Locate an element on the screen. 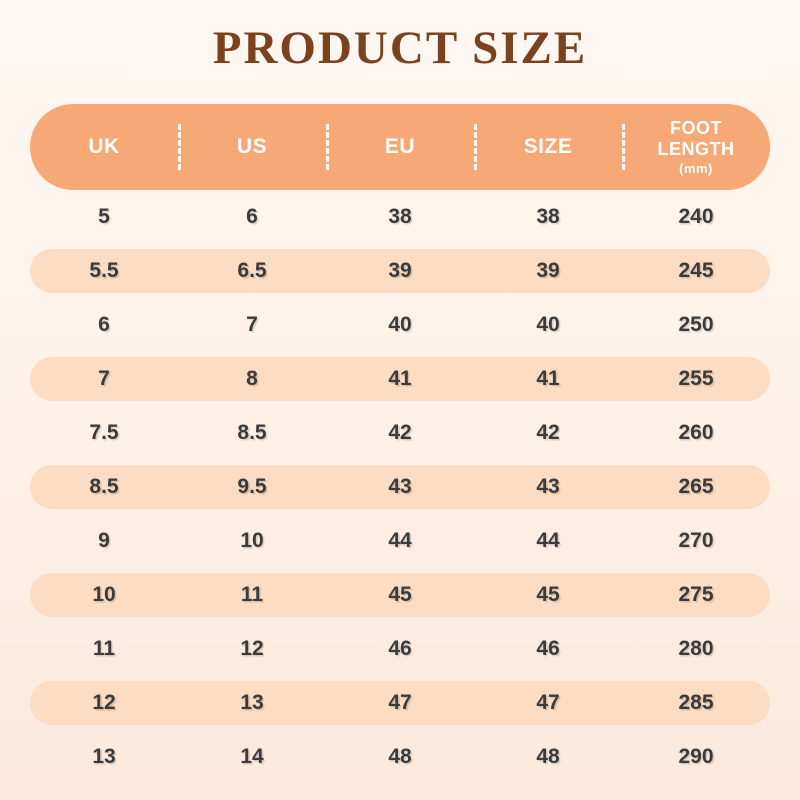 This screenshot has height=800, width=800. header-label-us: US is located at coordinates (252, 146).